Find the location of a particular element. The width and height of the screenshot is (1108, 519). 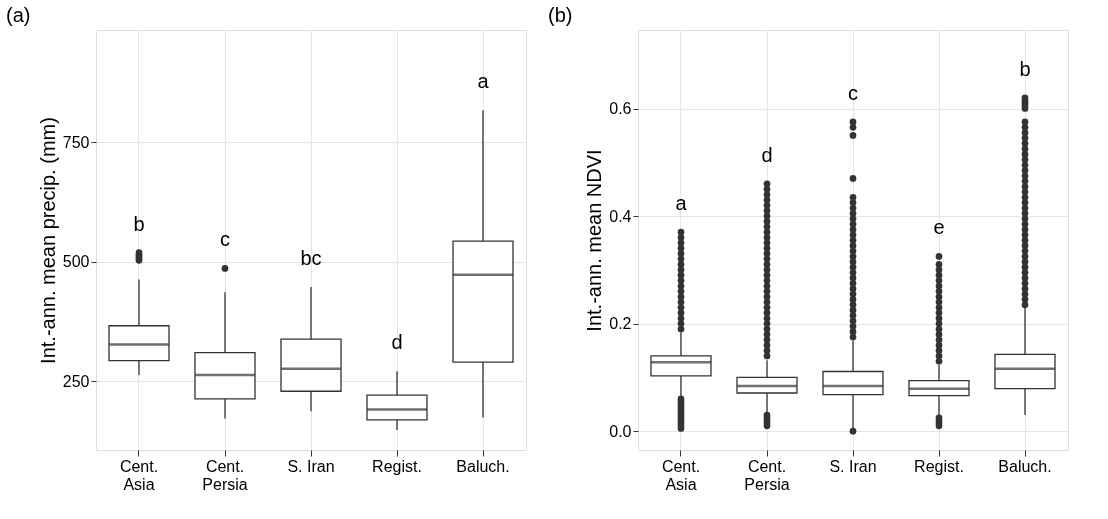

y-tick-label: 0.6 is located at coordinates (620, 109).